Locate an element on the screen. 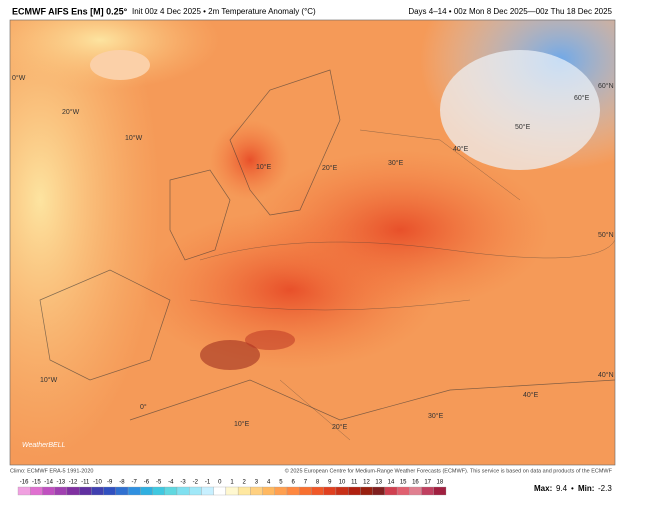  colorbar-label: -5 is located at coordinates (159, 483).